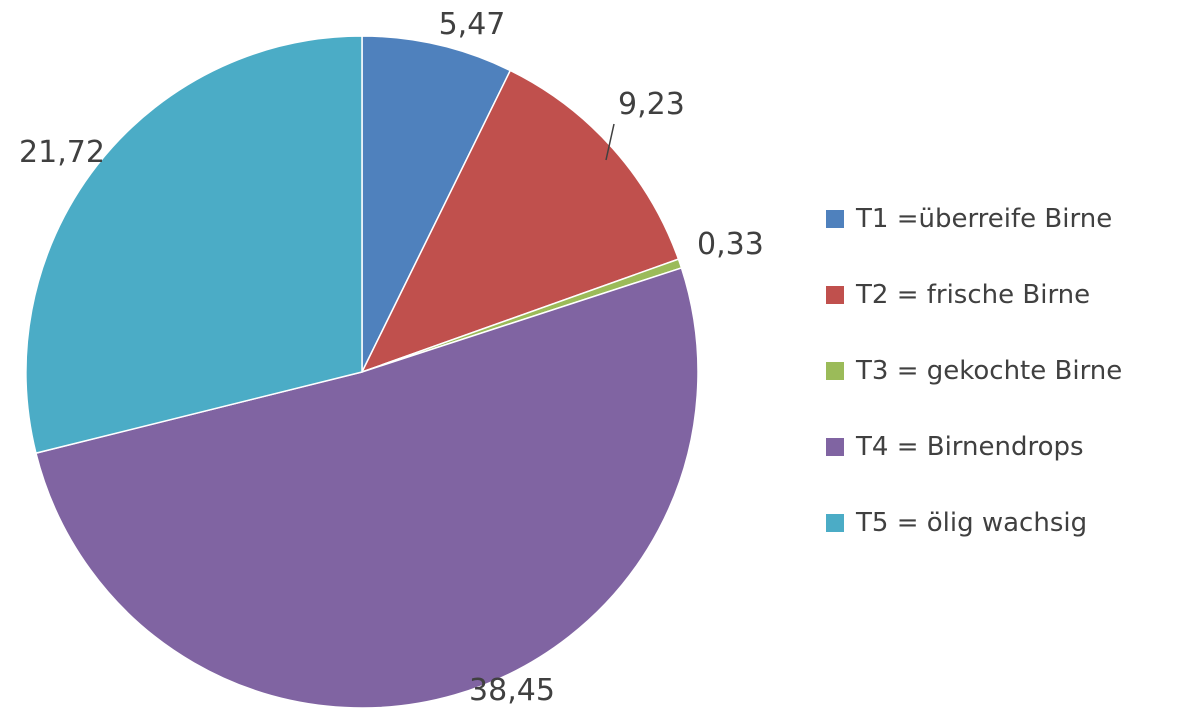  What do you see at coordinates (730, 244) in the screenshot?
I see `data-label-t3: 0,33` at bounding box center [730, 244].